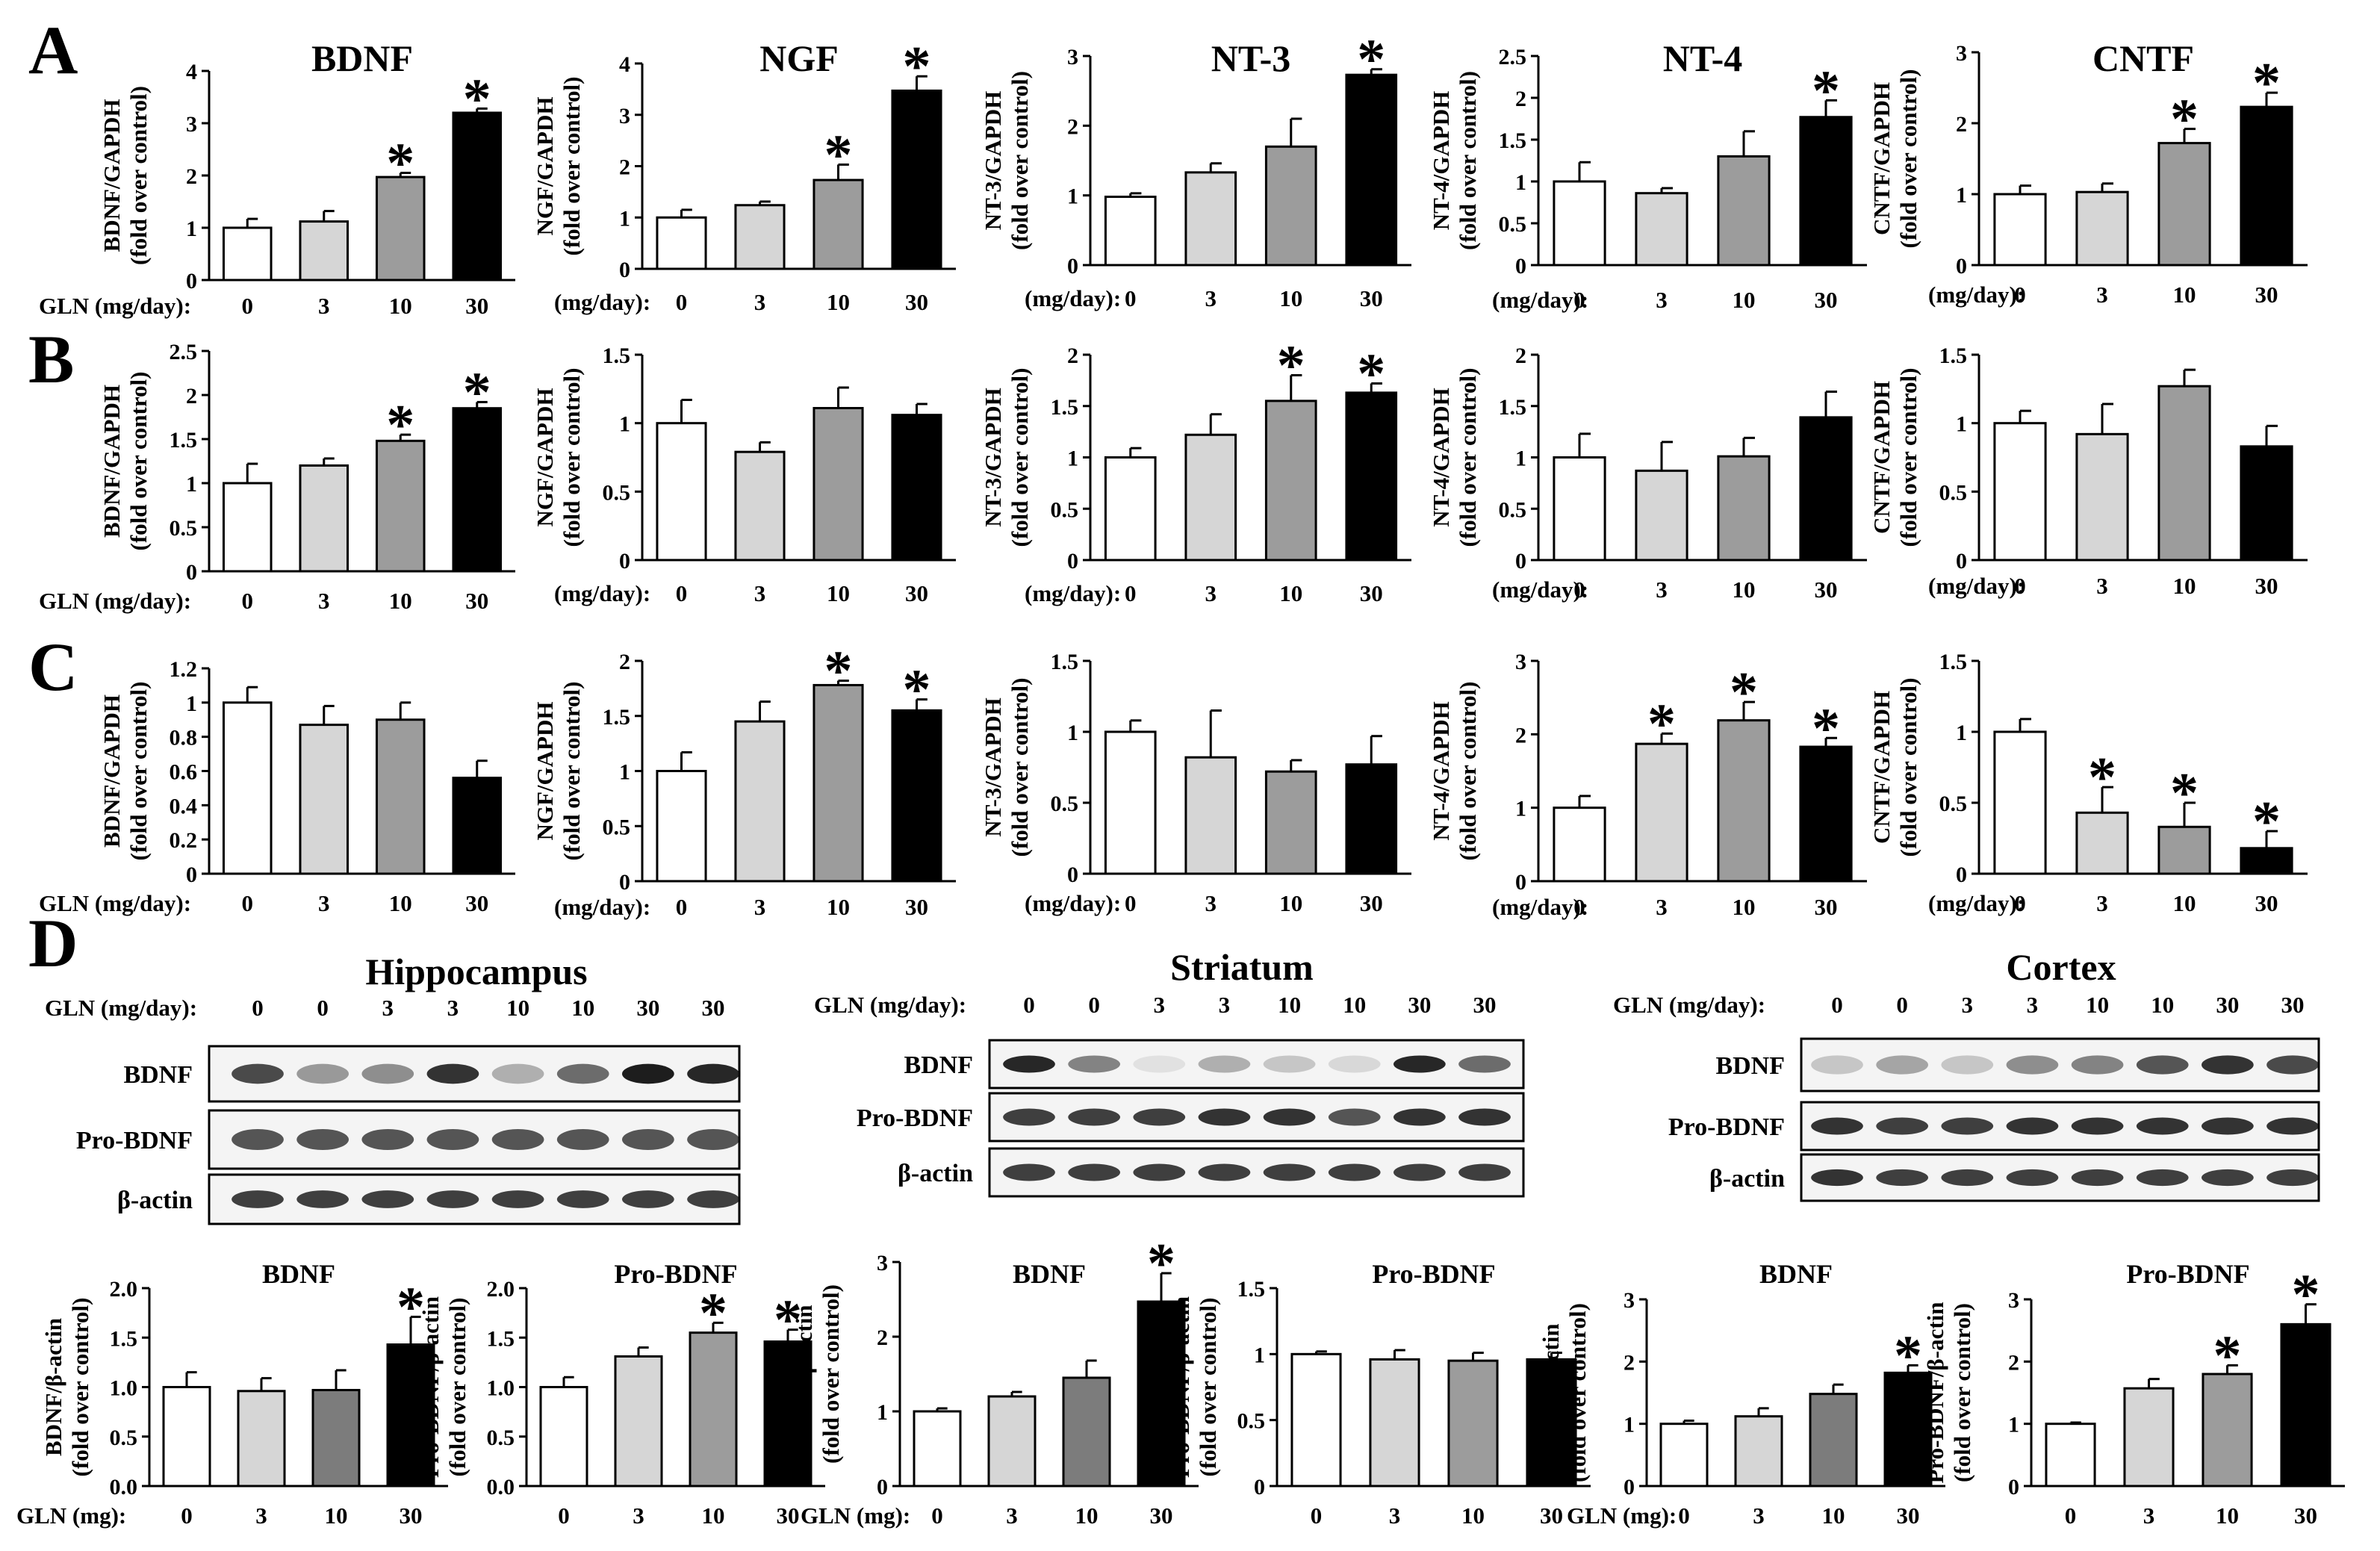  What do you see at coordinates (1703, 58) in the screenshot?
I see `chart-title: NT-4` at bounding box center [1703, 58].